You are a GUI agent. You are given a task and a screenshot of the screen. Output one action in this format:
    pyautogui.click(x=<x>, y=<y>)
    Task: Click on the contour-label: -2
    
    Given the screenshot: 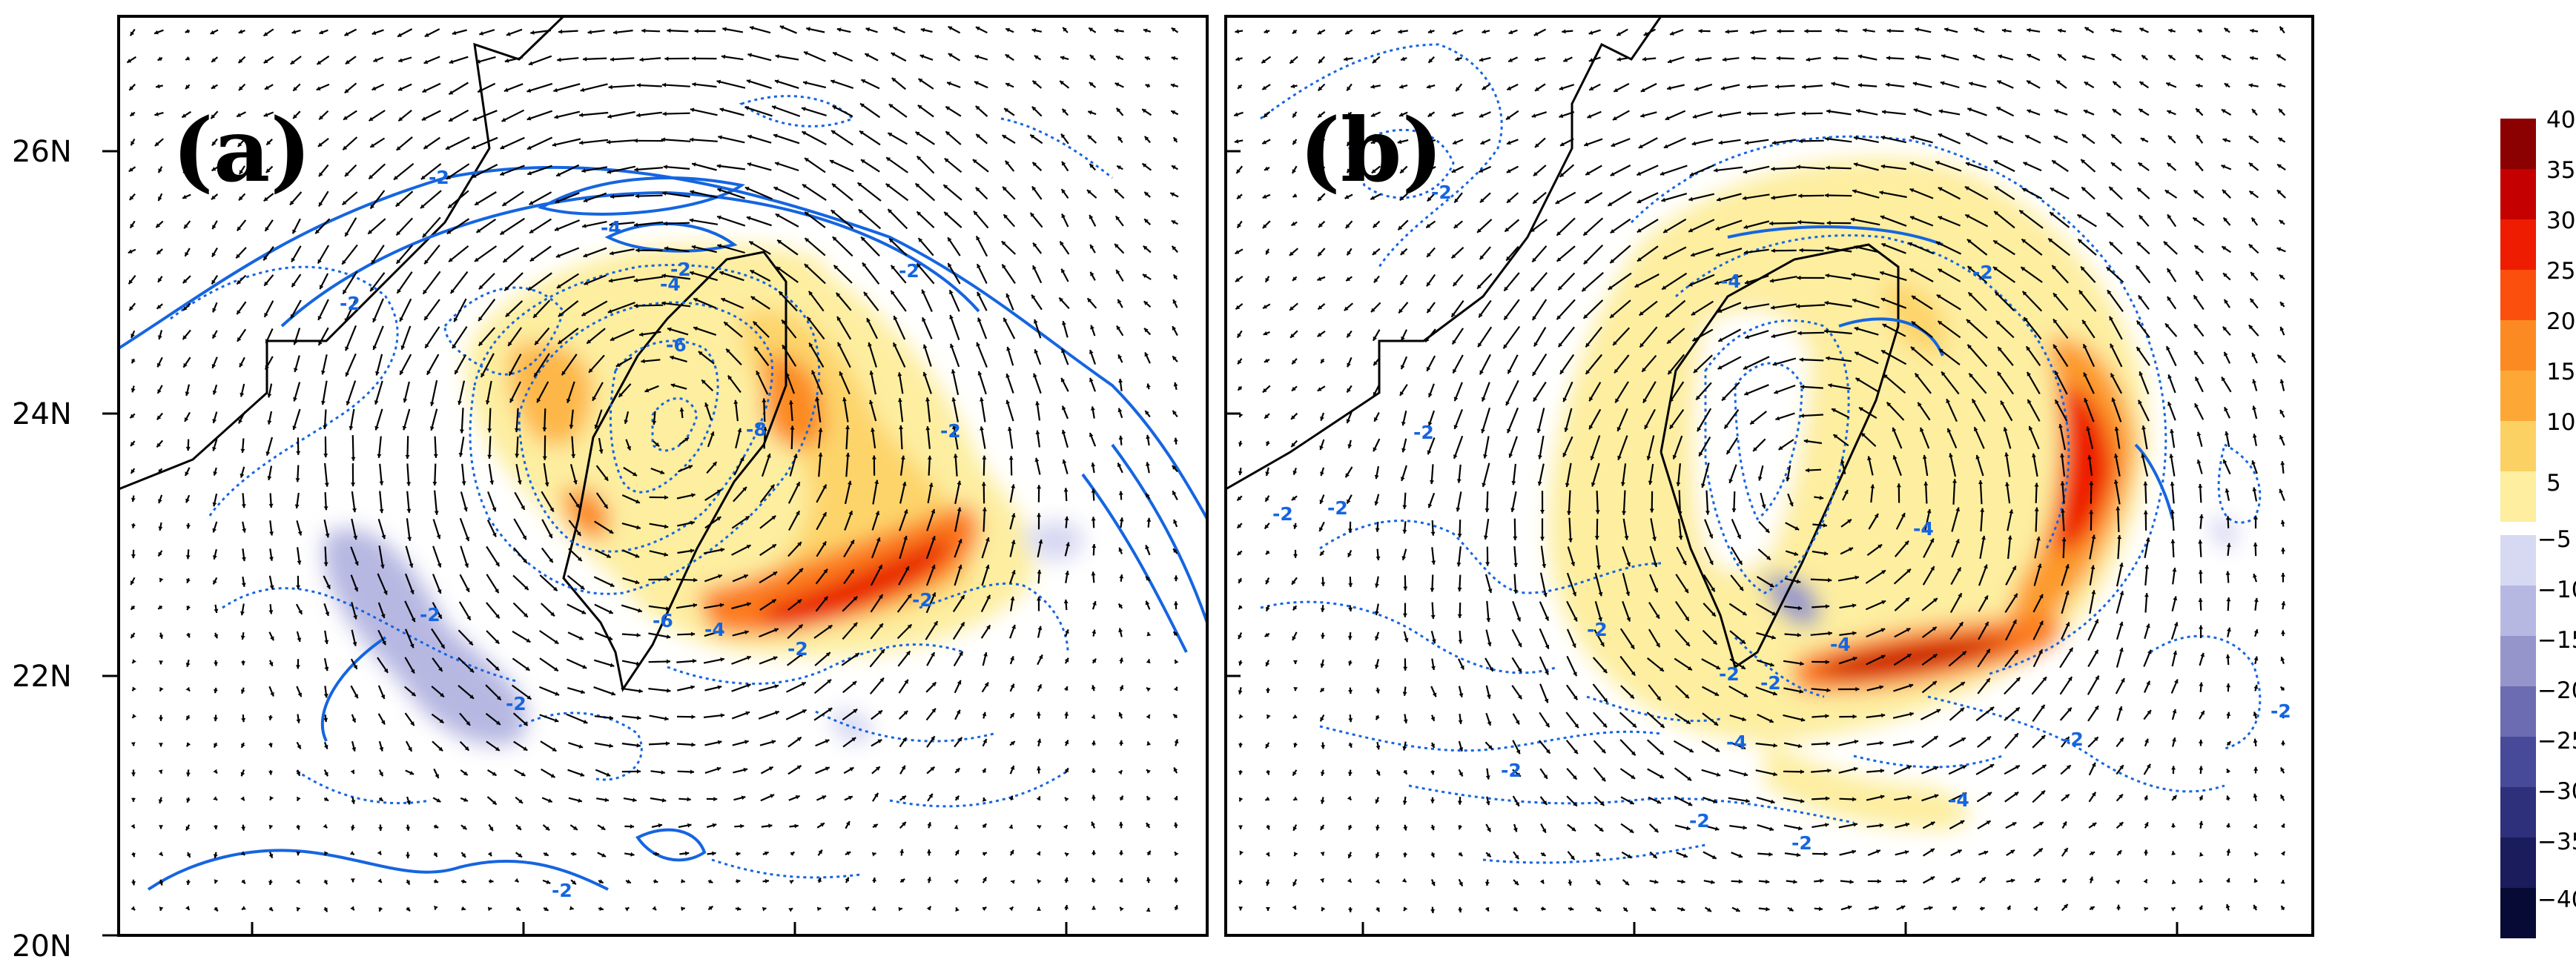 What is the action you would take?
    pyautogui.click(x=350, y=303)
    